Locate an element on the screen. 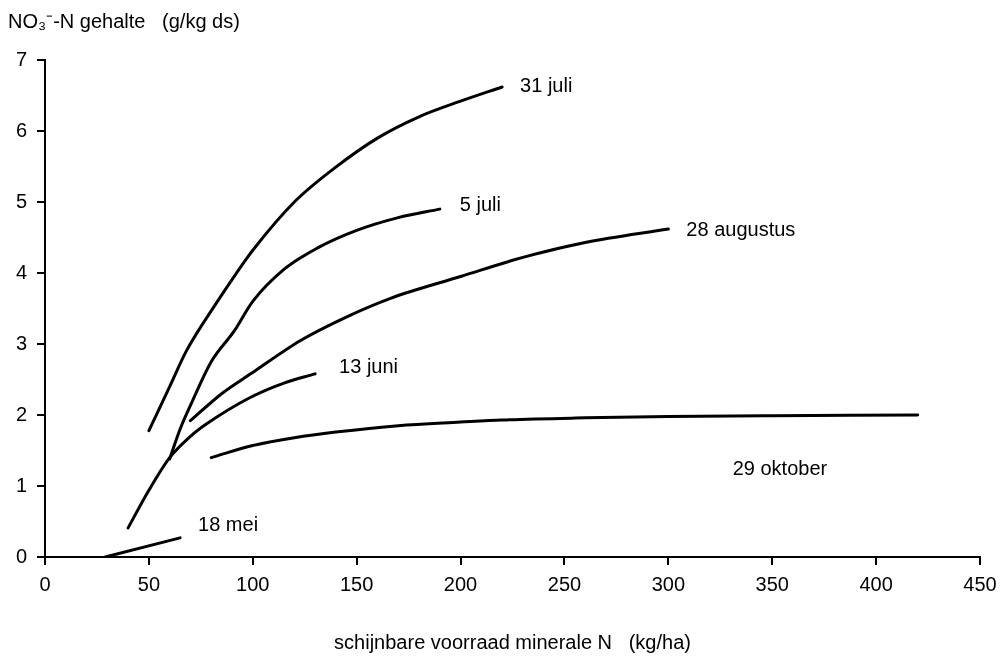 The width and height of the screenshot is (1007, 659). series-label: 18 mei is located at coordinates (228, 524).